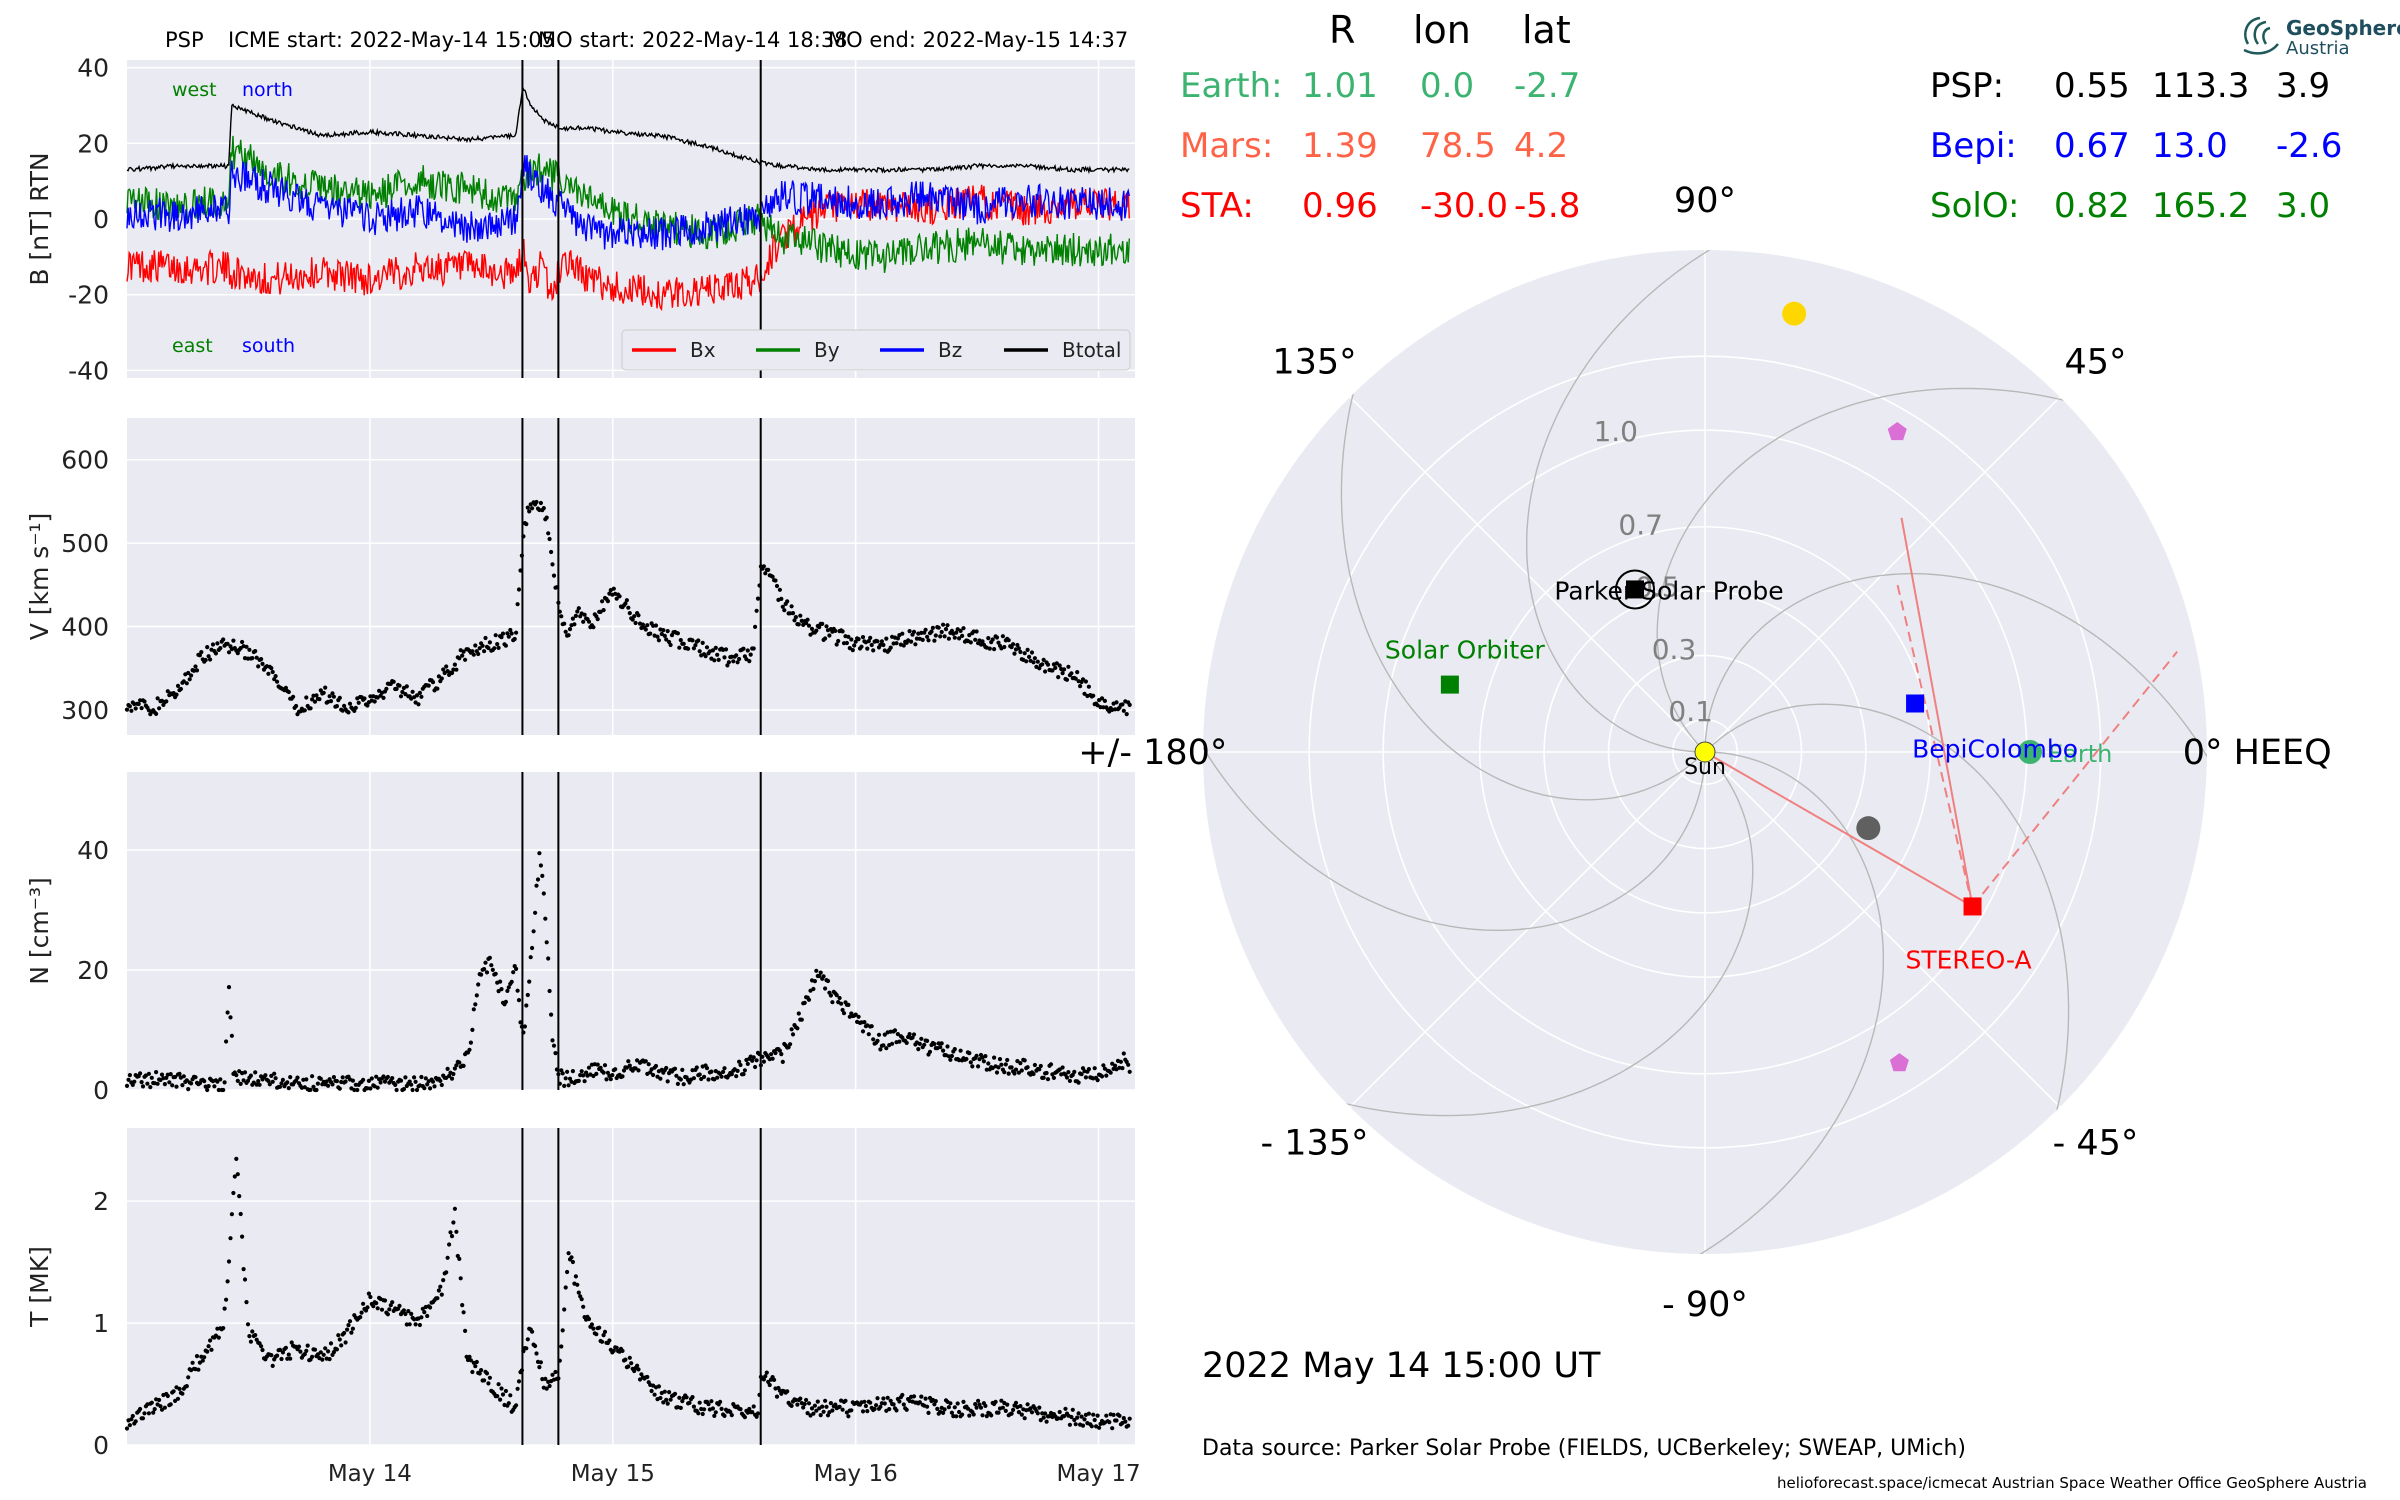 This screenshot has width=2400, height=1500. I want to click on stereo-a-fov-line, so click(1937, 712).